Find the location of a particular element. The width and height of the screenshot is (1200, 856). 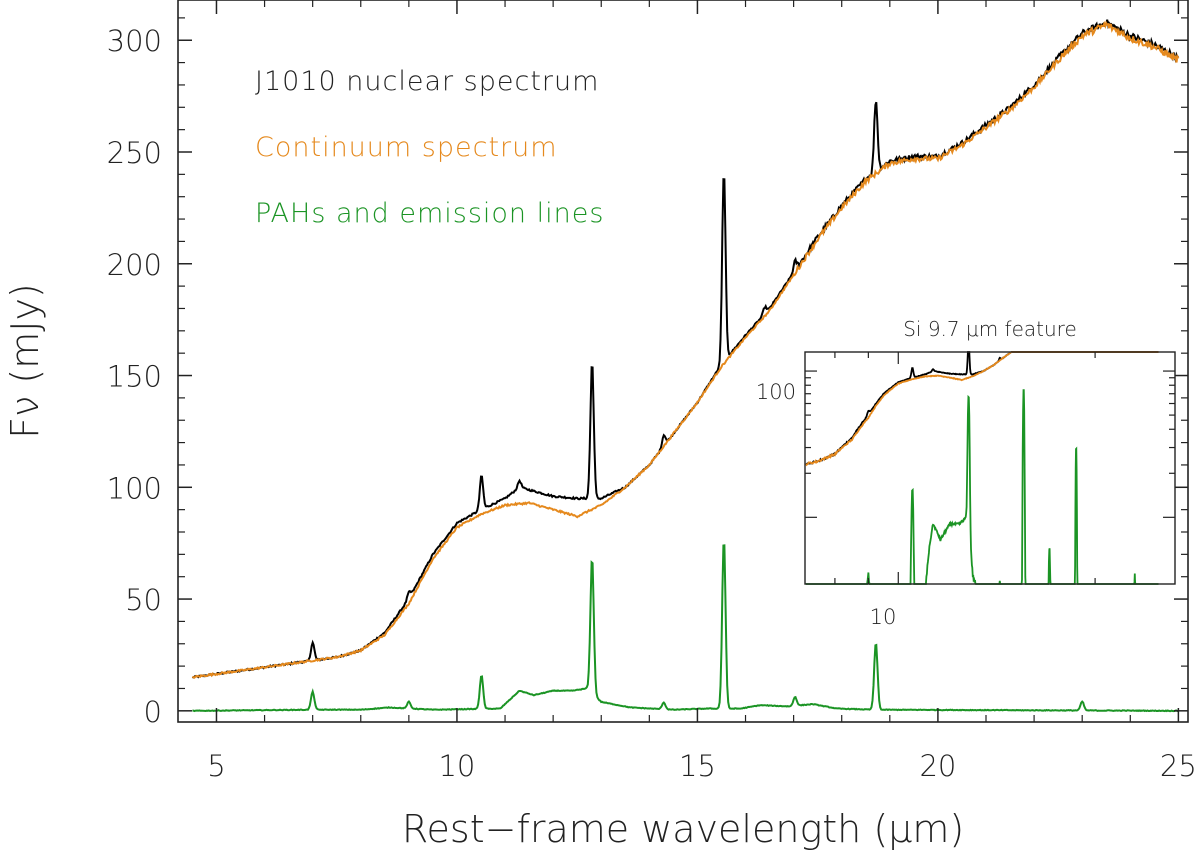

inset-x-tick-label-10: 10 is located at coordinates (883, 617).